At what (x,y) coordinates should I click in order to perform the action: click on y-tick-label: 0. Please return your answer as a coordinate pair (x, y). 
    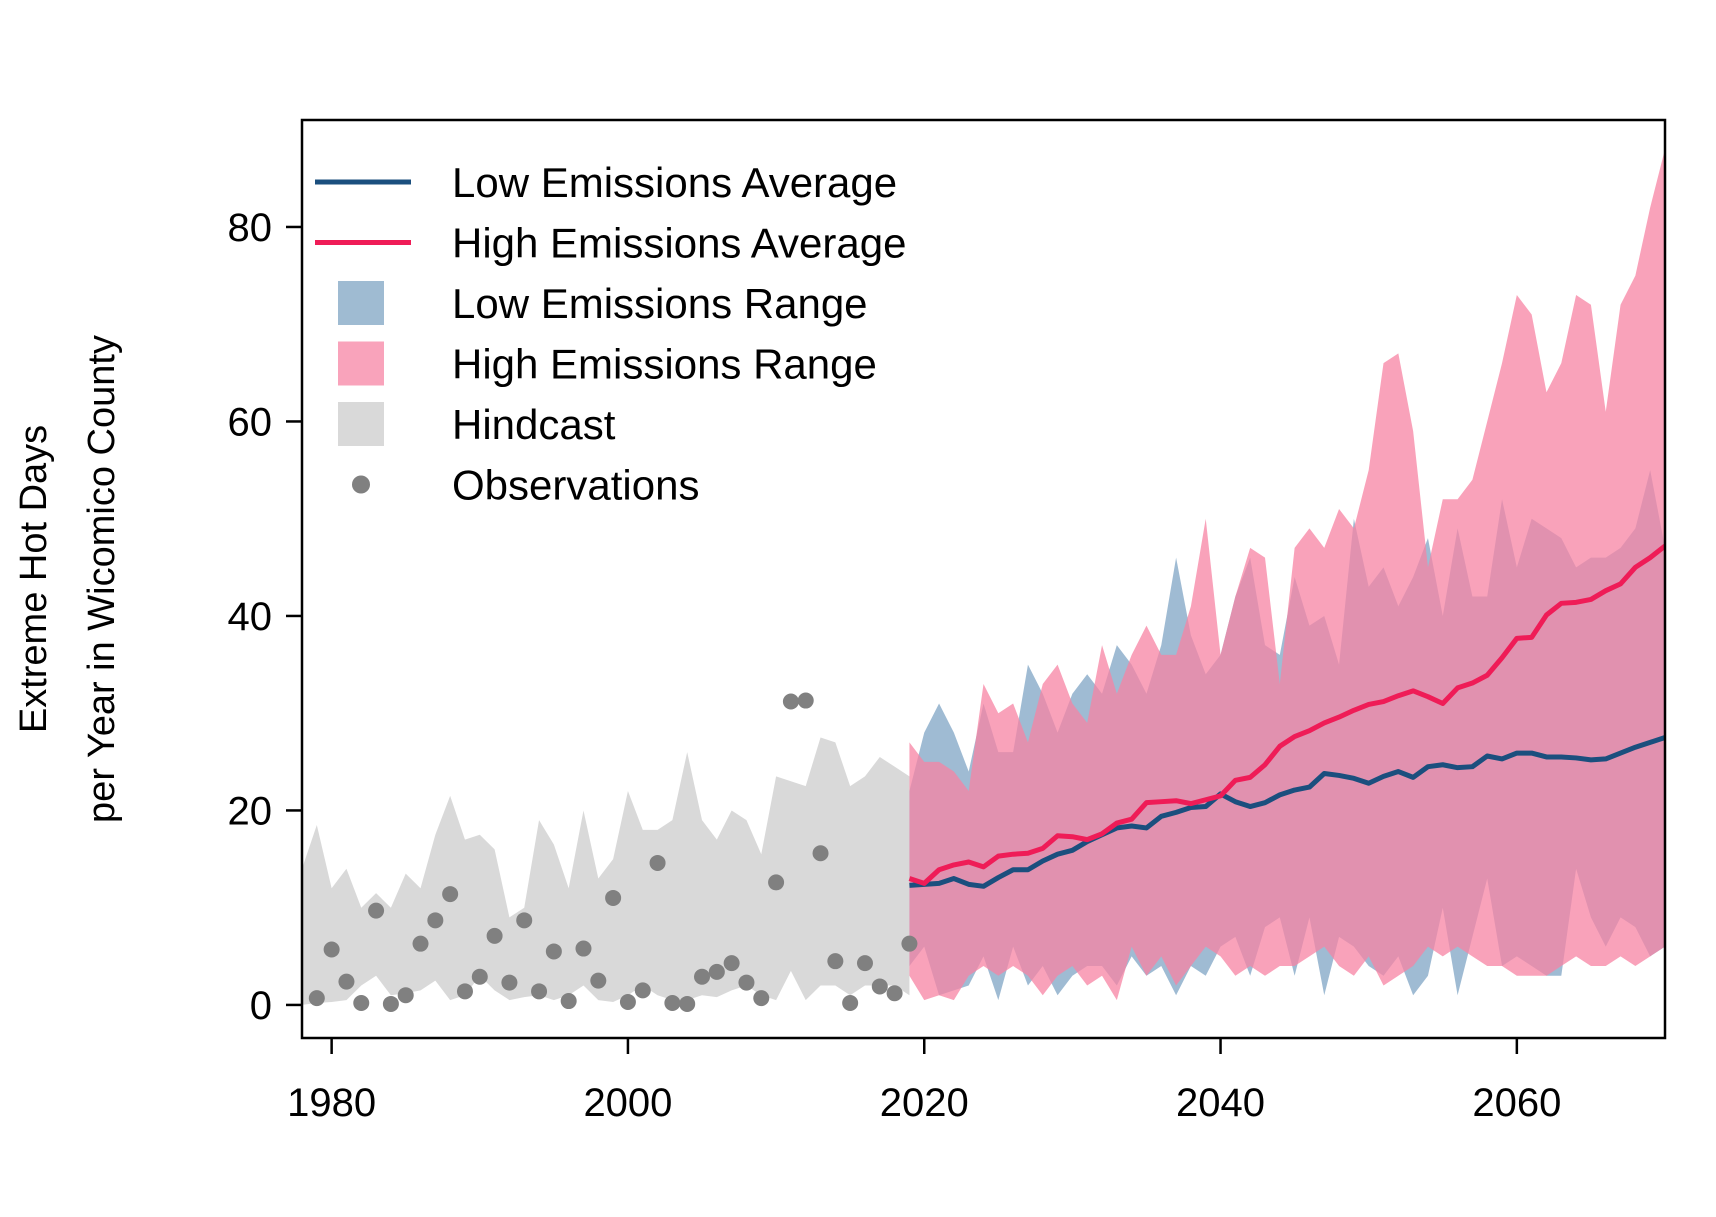
    Looking at the image, I should click on (261, 1006).